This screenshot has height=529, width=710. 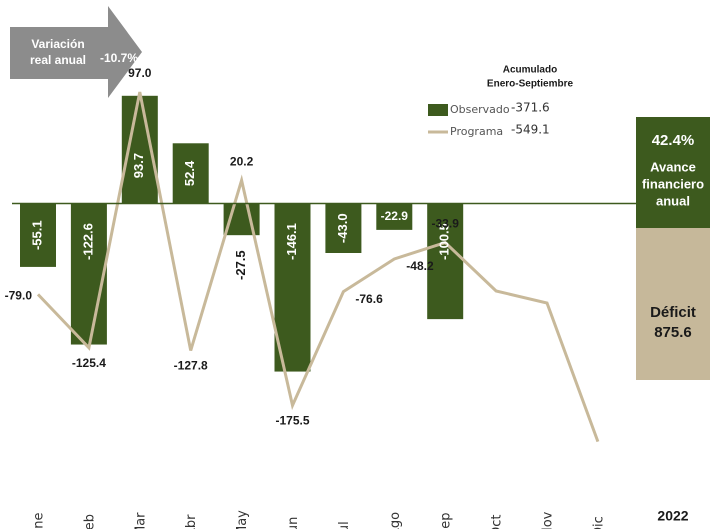 I want to click on x-tick-label: Ene, so click(x=39, y=521).